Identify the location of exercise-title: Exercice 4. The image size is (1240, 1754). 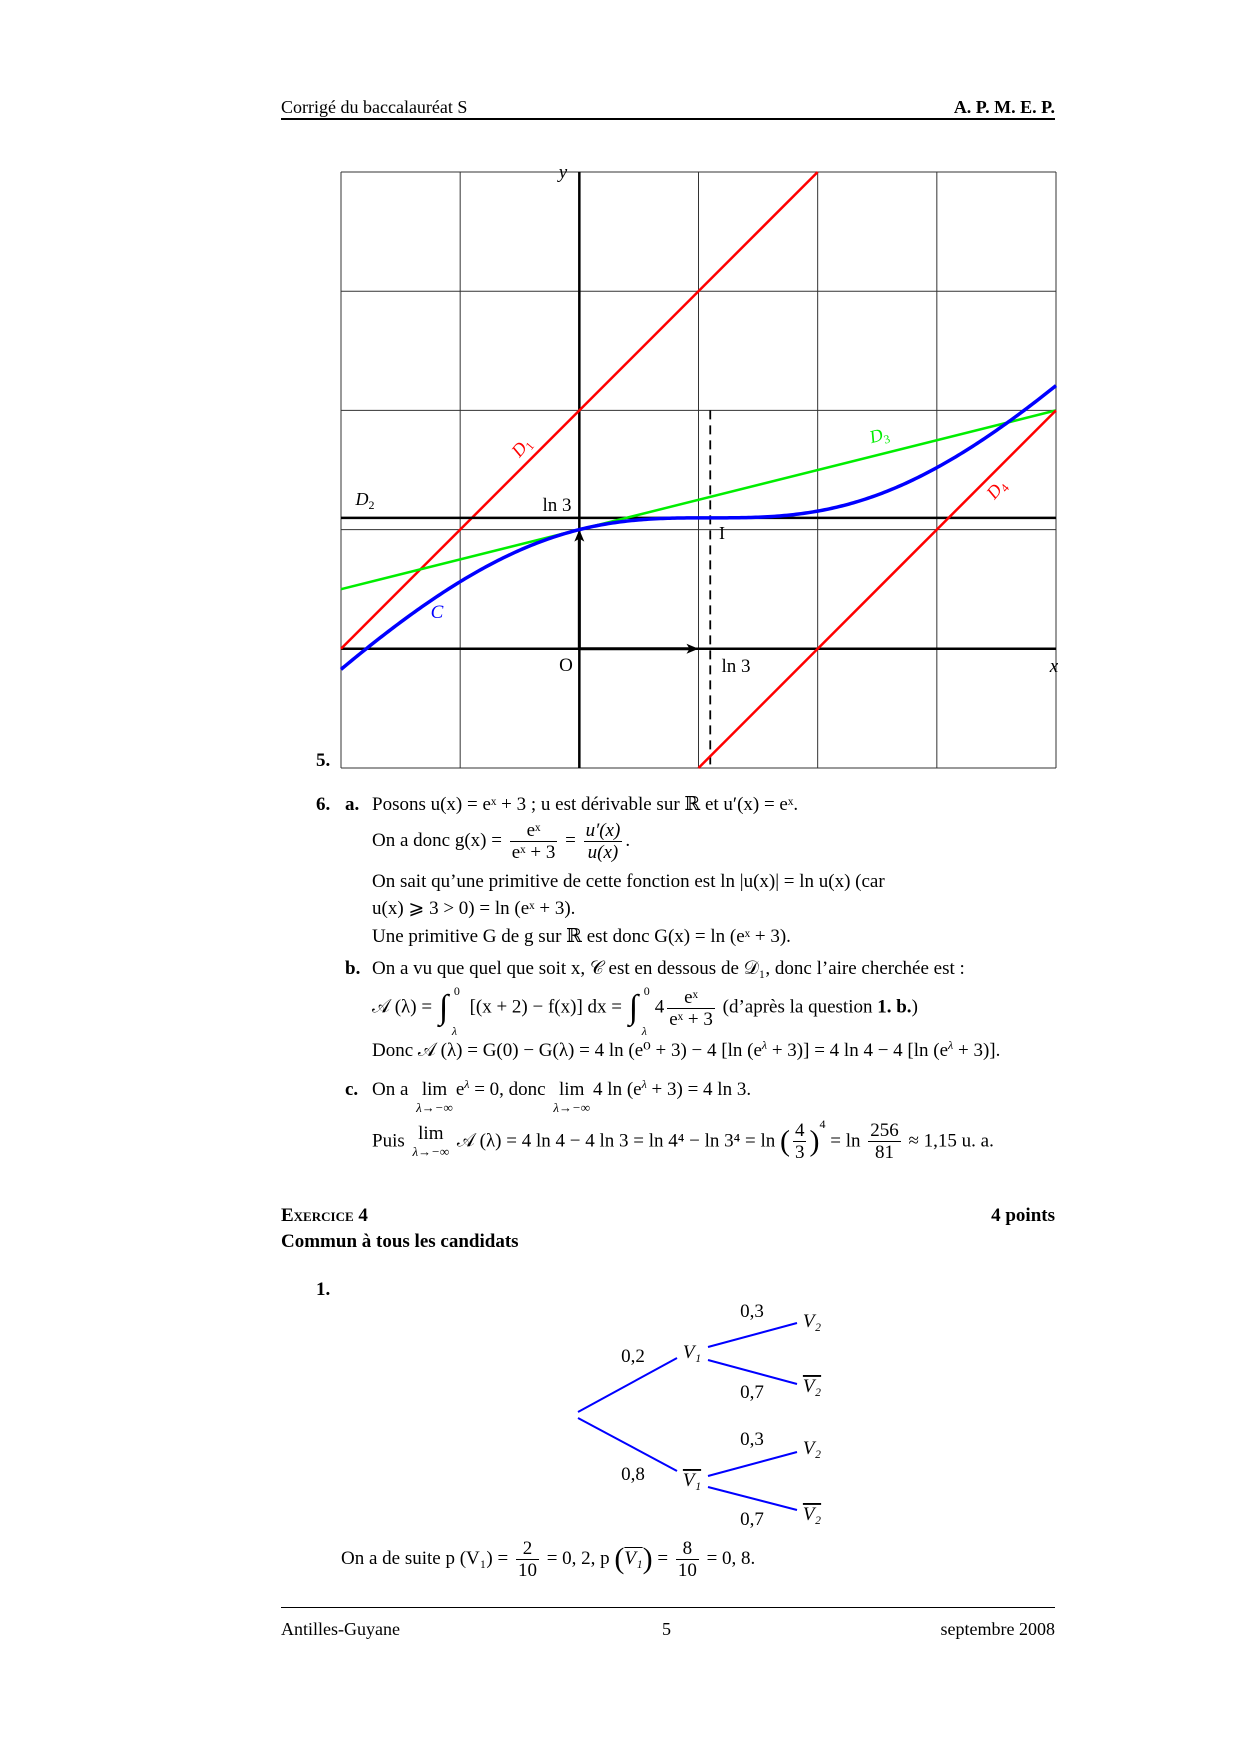
(324, 1215).